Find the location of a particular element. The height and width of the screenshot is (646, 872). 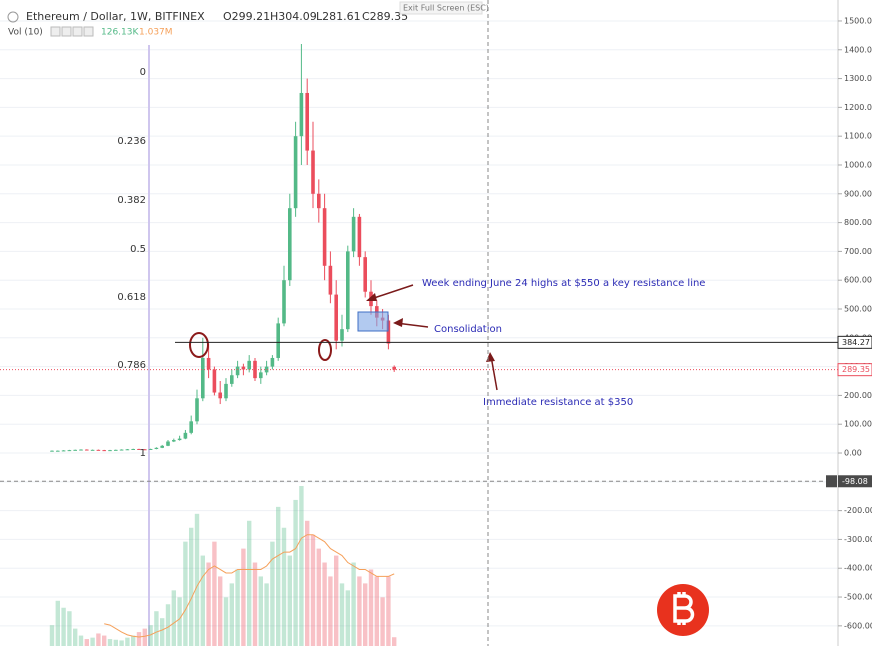

ohlc-label: C289.35 is located at coordinates (385, 16).